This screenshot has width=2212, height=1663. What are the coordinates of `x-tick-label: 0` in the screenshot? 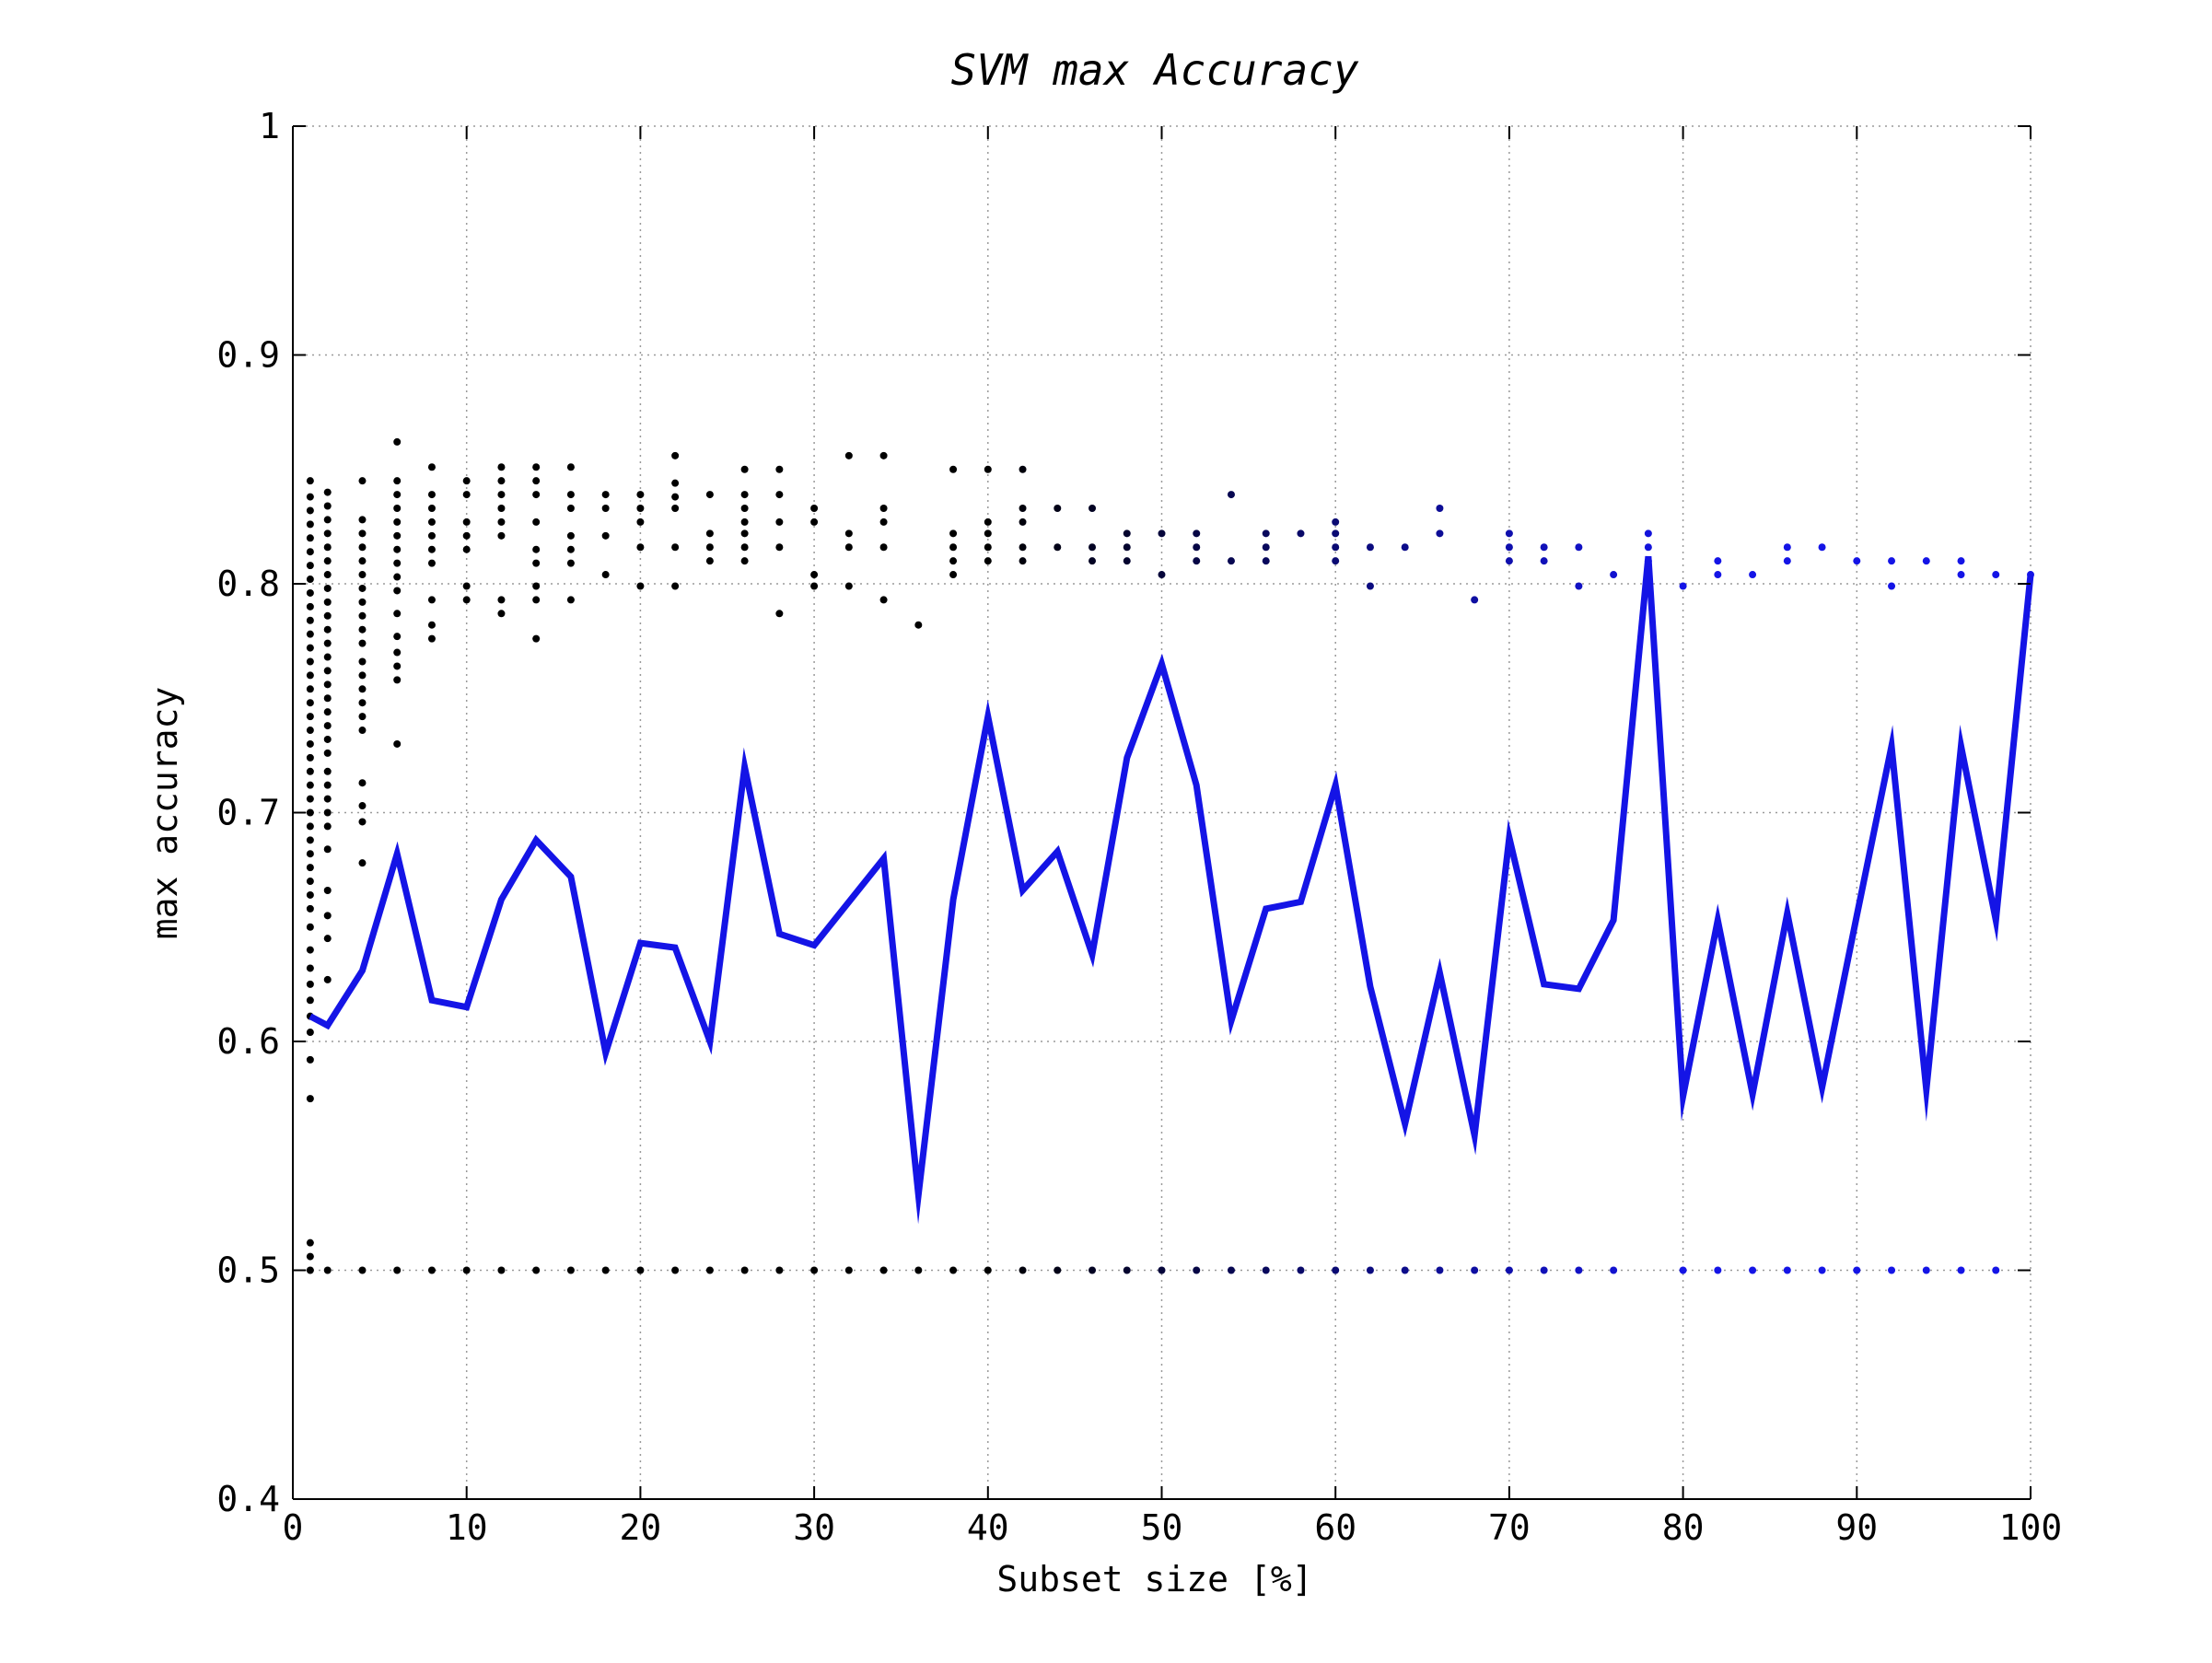 It's located at (293, 1527).